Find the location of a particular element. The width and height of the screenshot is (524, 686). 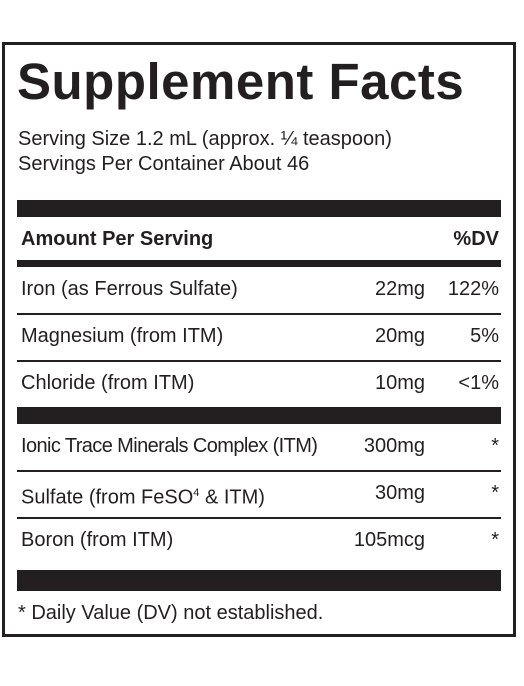

ingredient-name-superscript: 4 is located at coordinates (196, 493).